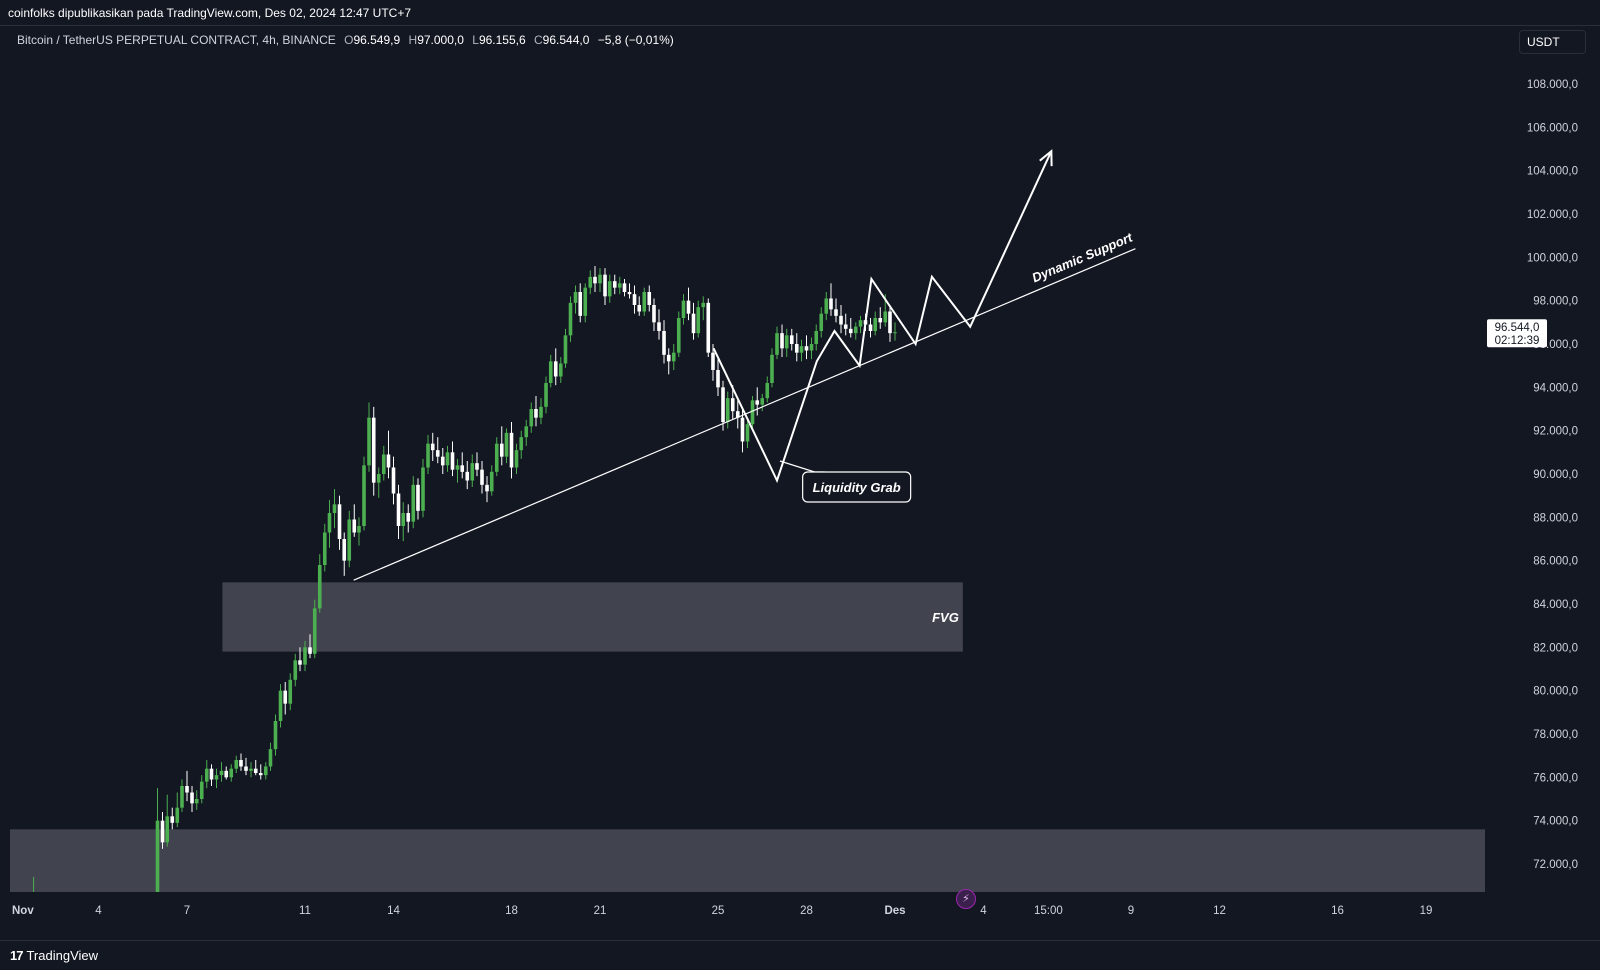 The width and height of the screenshot is (1600, 970). I want to click on x-tick-label: 15:00, so click(1048, 911).